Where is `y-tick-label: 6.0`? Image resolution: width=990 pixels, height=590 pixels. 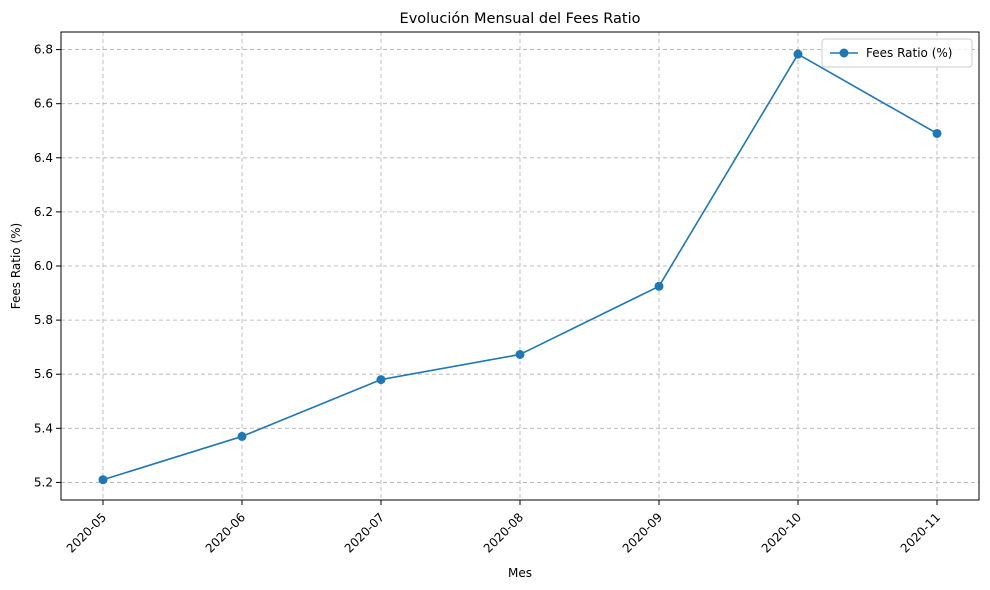
y-tick-label: 6.0 is located at coordinates (43, 266).